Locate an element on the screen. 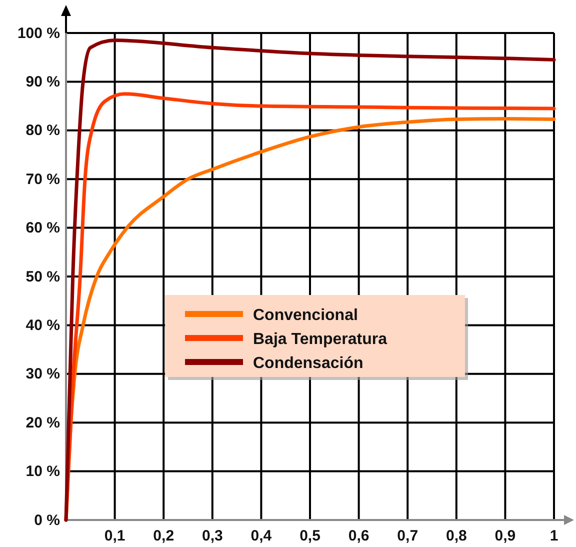 Image resolution: width=576 pixels, height=547 pixels. x-tick-label: 0,6 is located at coordinates (359, 536).